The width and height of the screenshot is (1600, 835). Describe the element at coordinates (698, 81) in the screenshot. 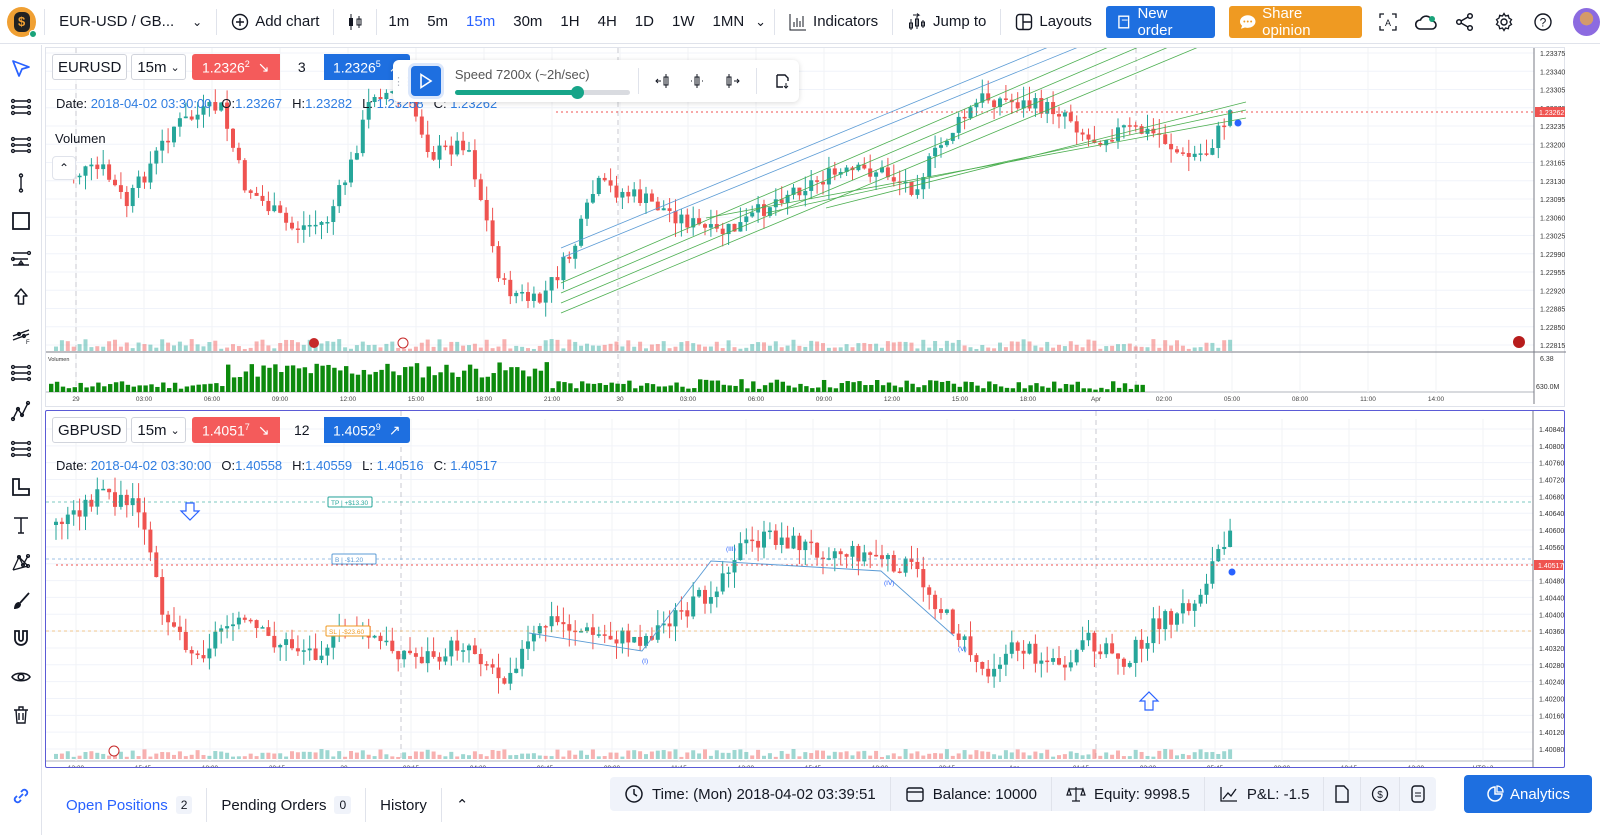

I see `current-bar-button` at that location.